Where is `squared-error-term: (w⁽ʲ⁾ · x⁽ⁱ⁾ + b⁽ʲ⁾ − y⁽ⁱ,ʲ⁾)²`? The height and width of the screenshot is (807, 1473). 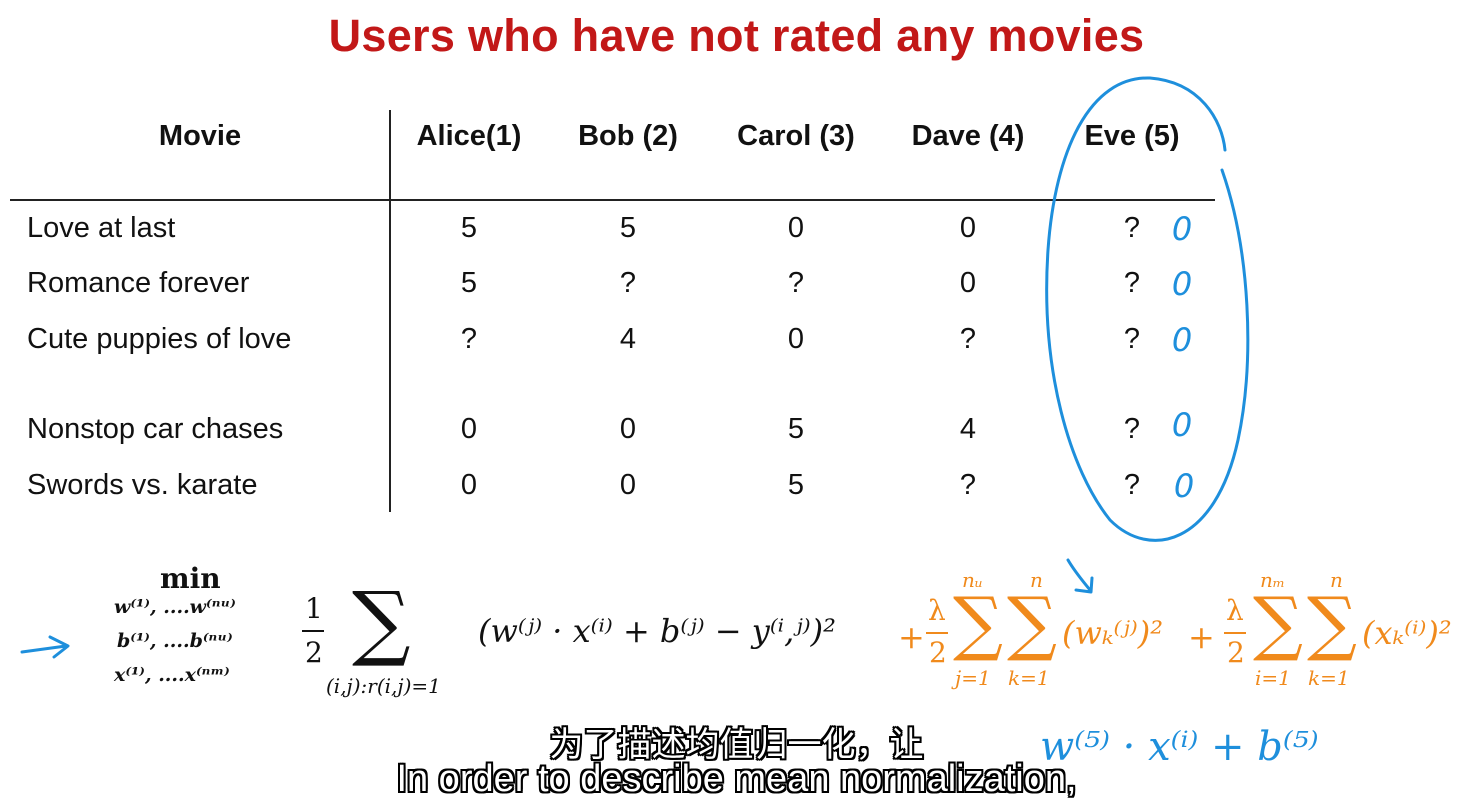
squared-error-term: (w⁽ʲ⁾ · x⁽ⁱ⁾ + b⁽ʲ⁾ − y⁽ⁱ,ʲ⁾)² is located at coordinates (657, 631).